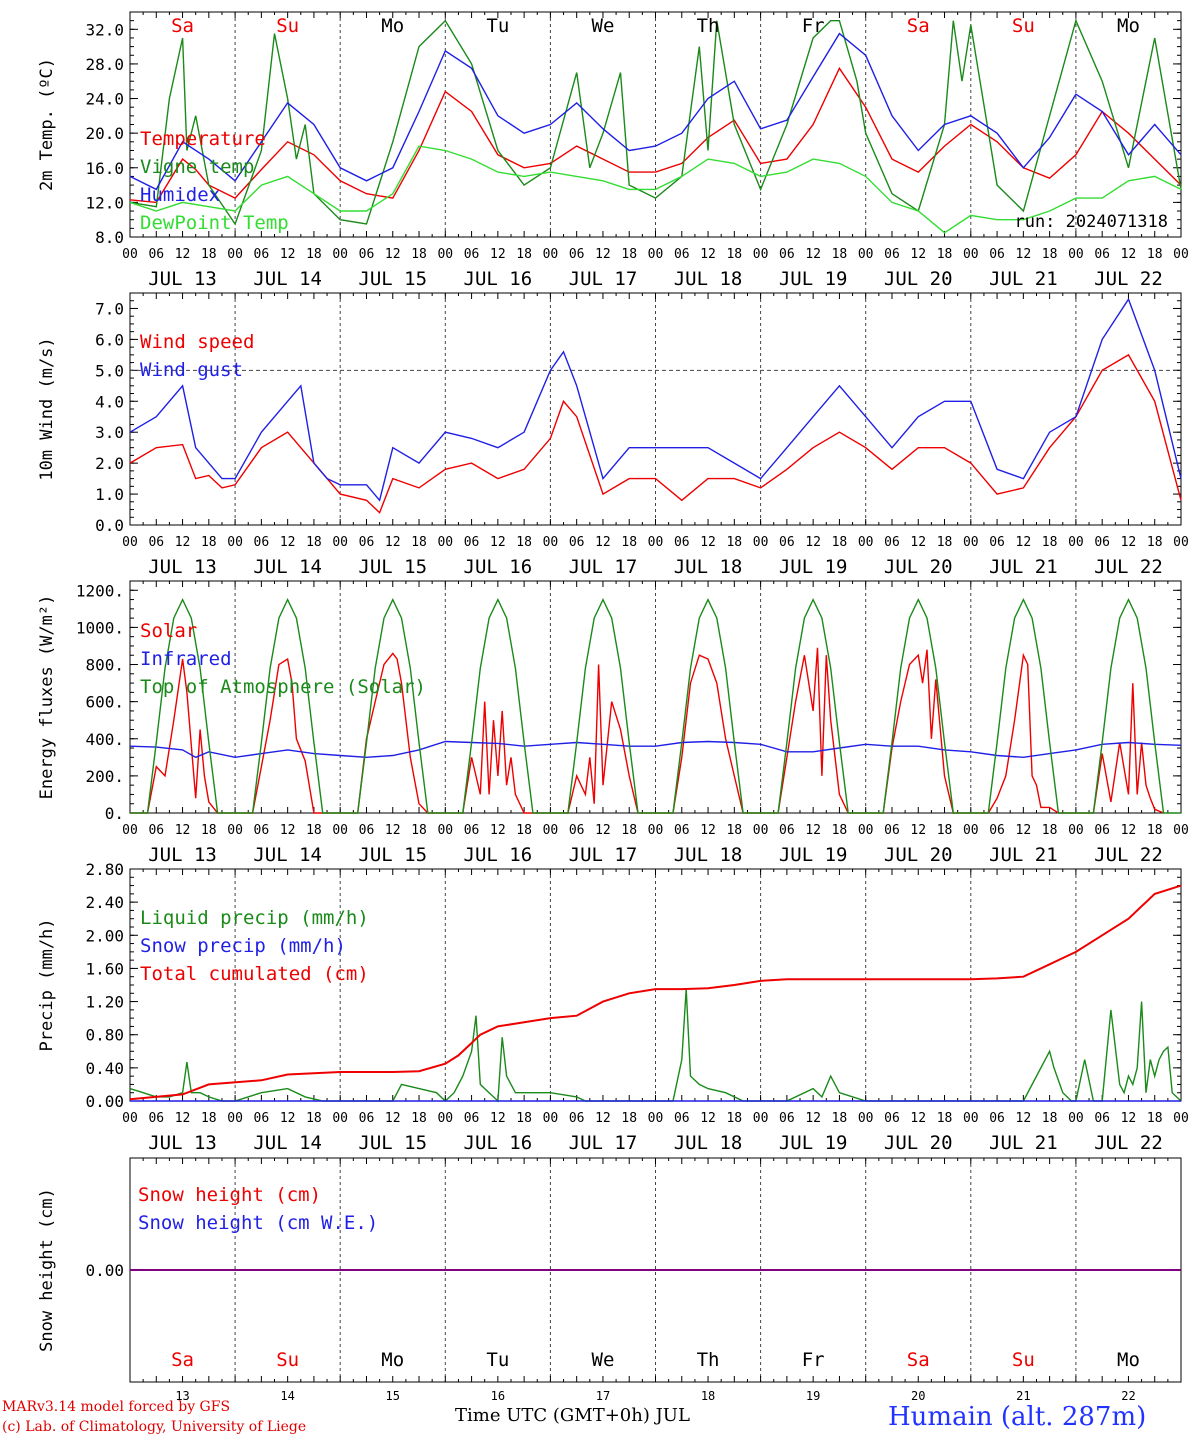  What do you see at coordinates (100, 590) in the screenshot?
I see `y-tick-label: 1200.` at bounding box center [100, 590].